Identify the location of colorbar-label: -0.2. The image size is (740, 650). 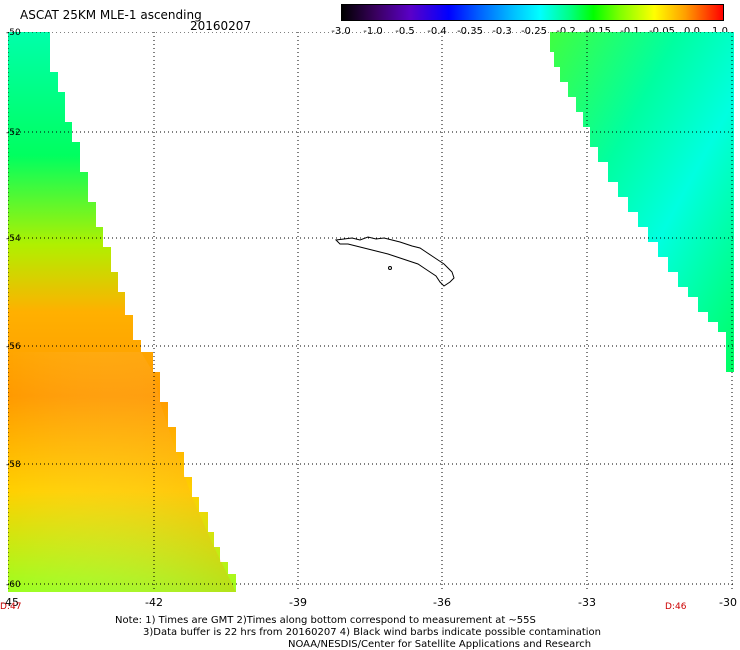
(566, 31).